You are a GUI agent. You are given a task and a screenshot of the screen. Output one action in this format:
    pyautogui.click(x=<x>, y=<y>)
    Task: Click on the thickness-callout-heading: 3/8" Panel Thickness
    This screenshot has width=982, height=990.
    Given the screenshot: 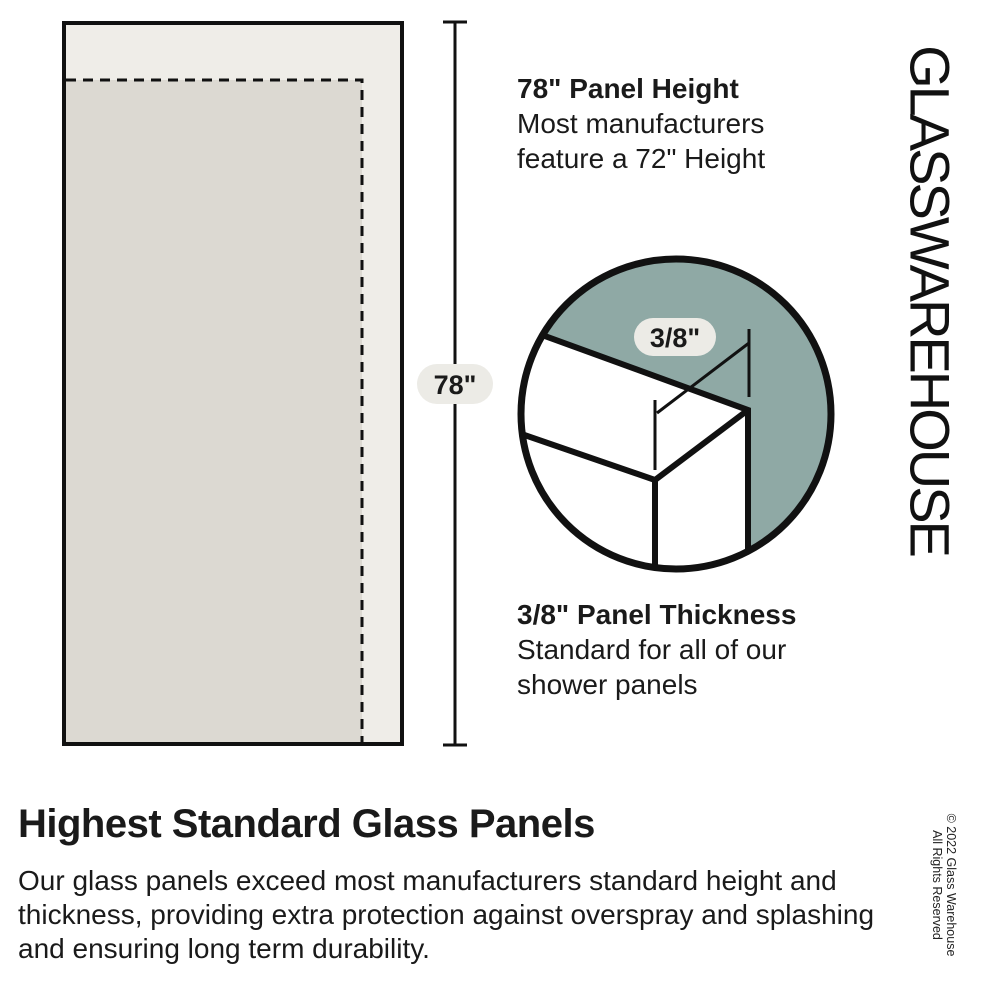 What is the action you would take?
    pyautogui.click(x=657, y=614)
    